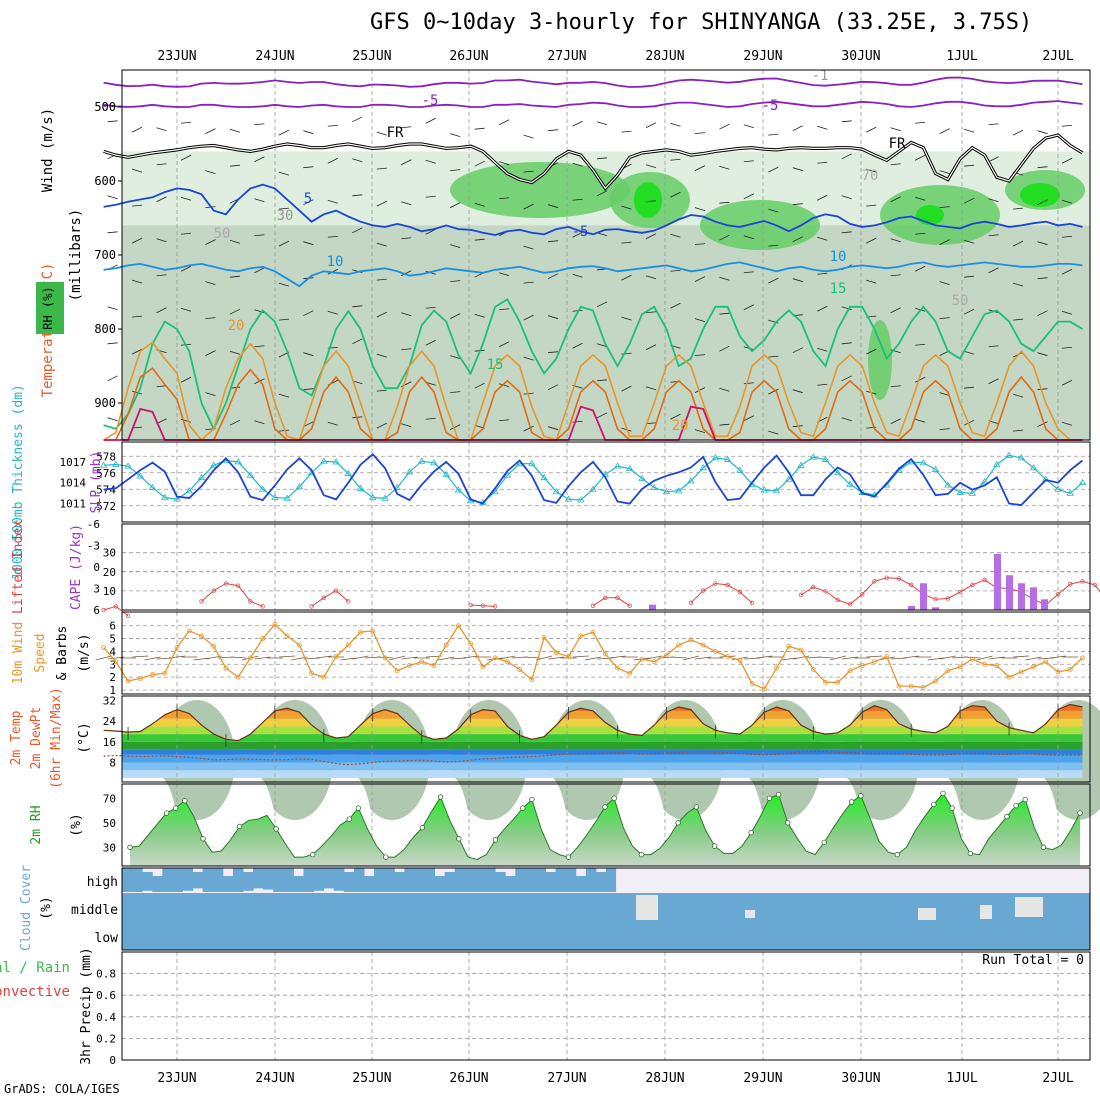 The width and height of the screenshot is (1100, 1104). What do you see at coordinates (274, 56) in the screenshot?
I see `date-label-top-24jun: 24JUN` at bounding box center [274, 56].